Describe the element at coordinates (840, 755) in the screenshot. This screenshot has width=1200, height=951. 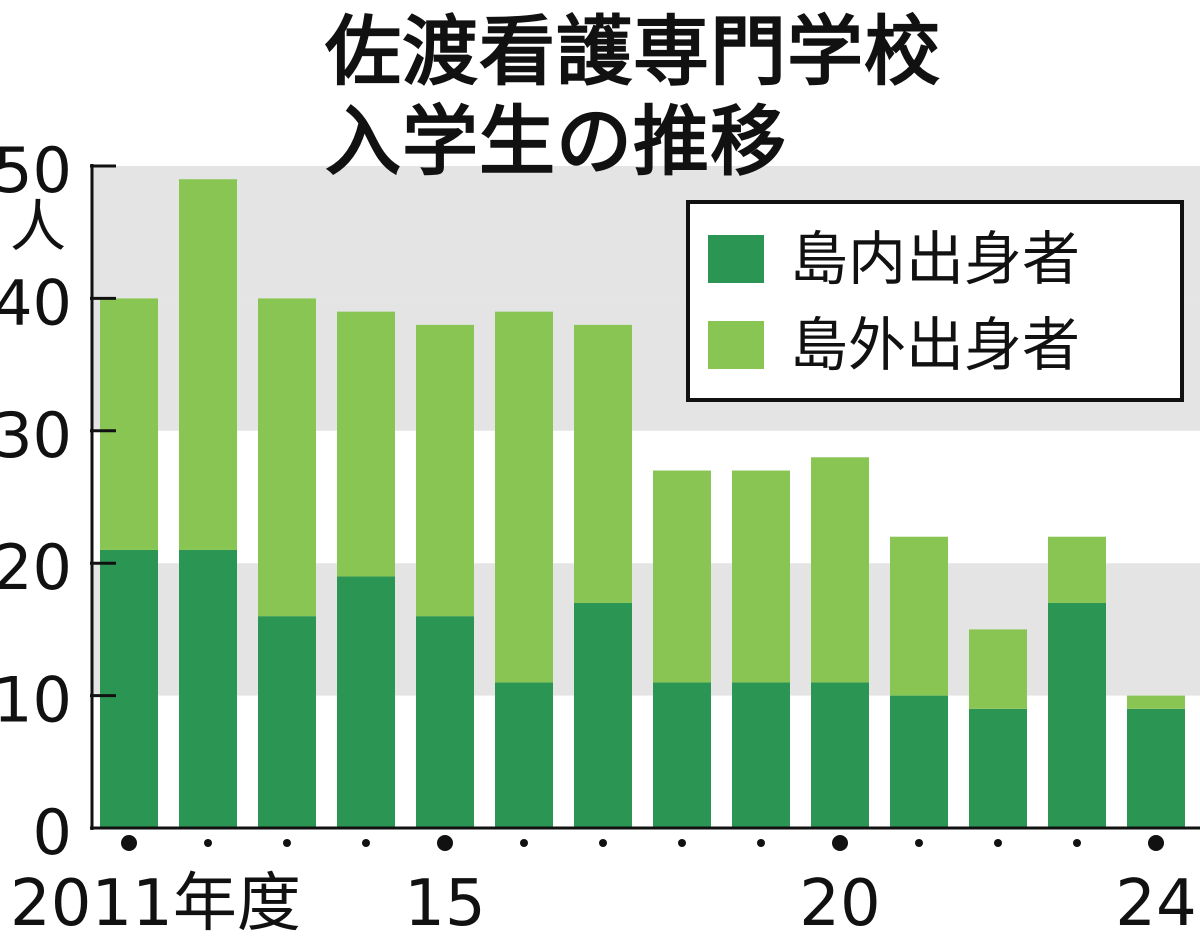
I see `bar-inside-2020` at that location.